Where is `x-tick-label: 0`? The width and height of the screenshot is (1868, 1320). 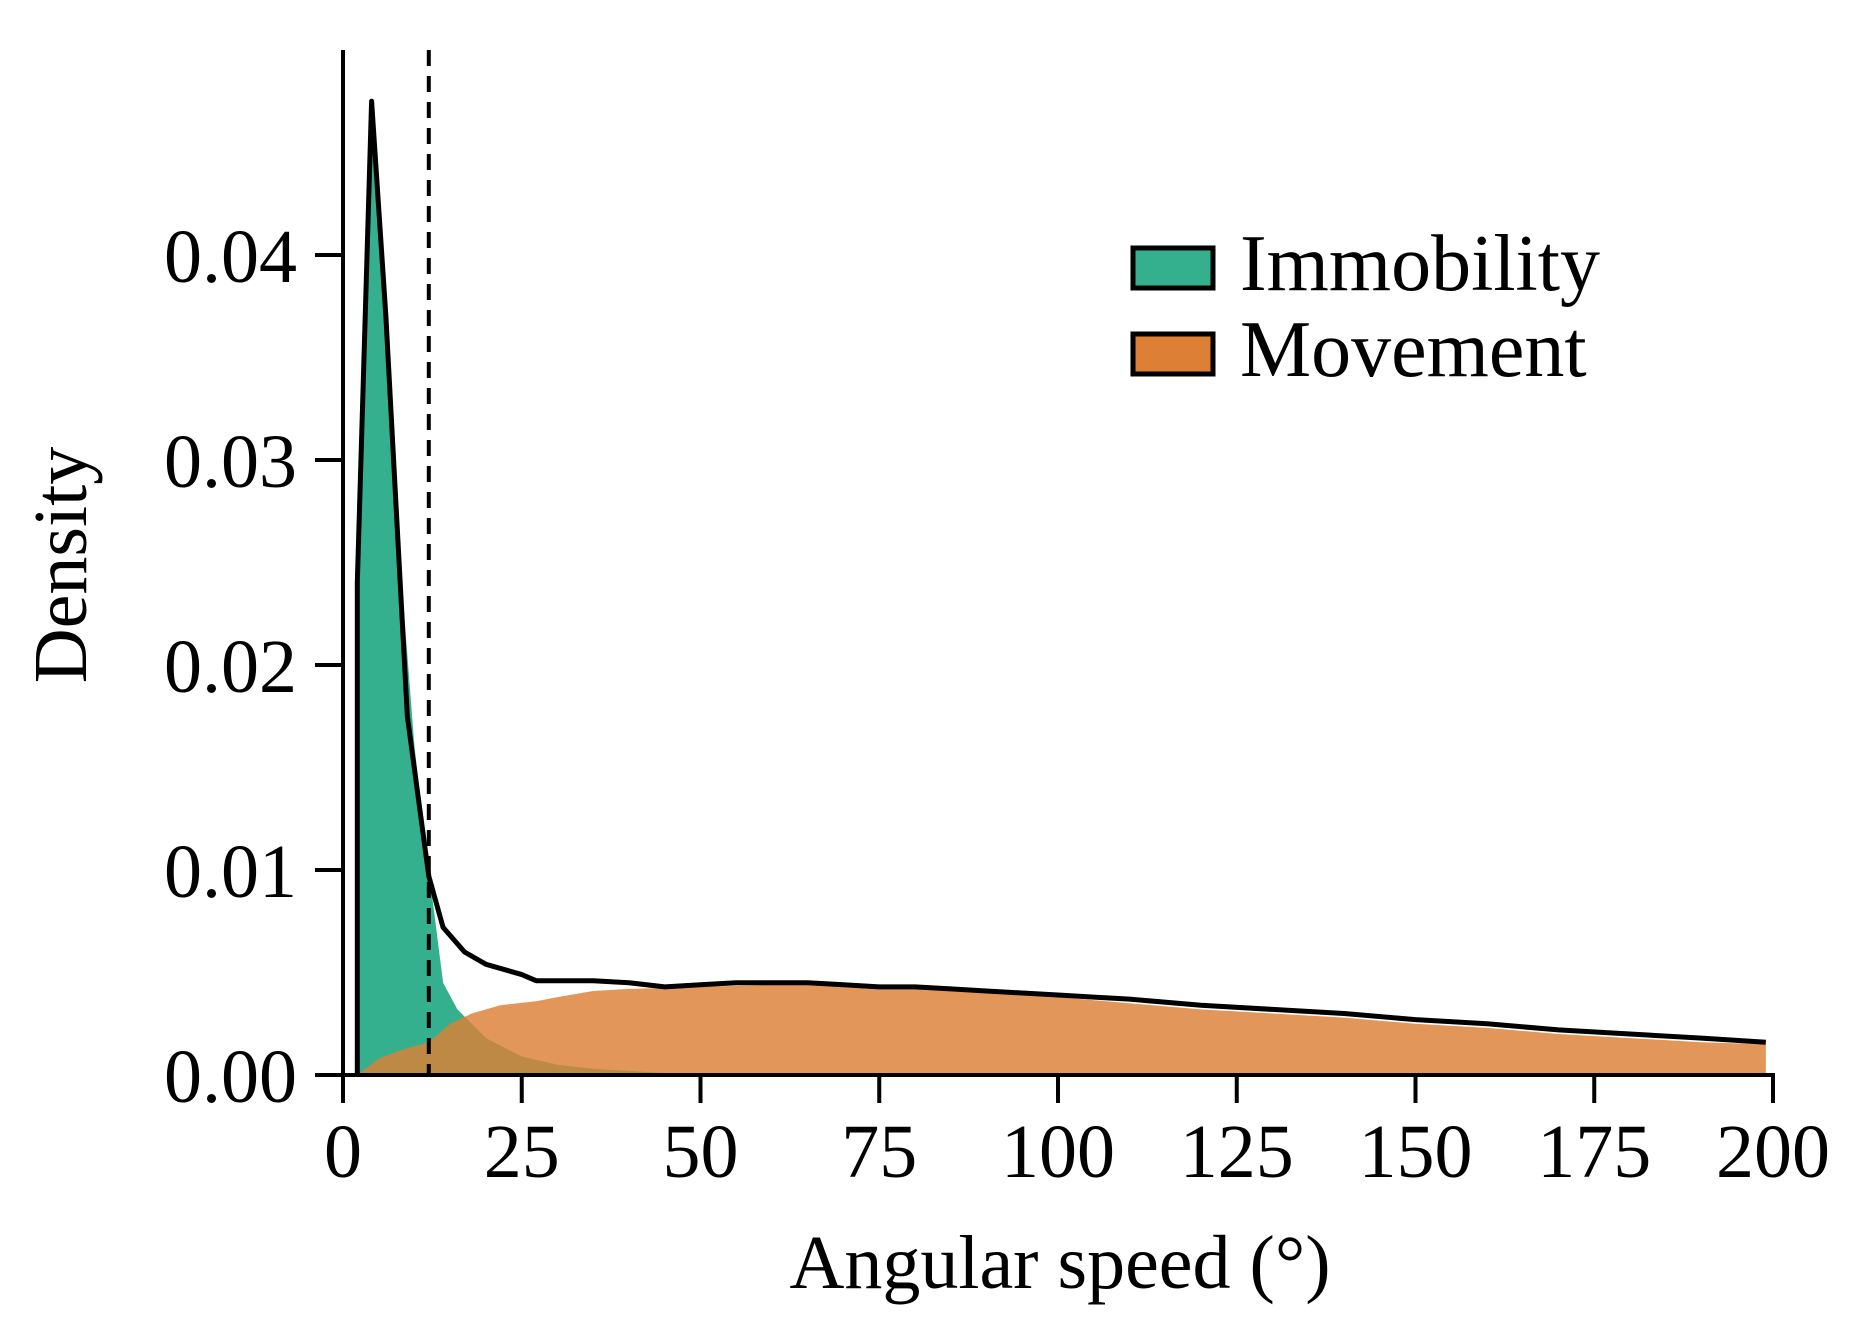
x-tick-label: 0 is located at coordinates (343, 1152).